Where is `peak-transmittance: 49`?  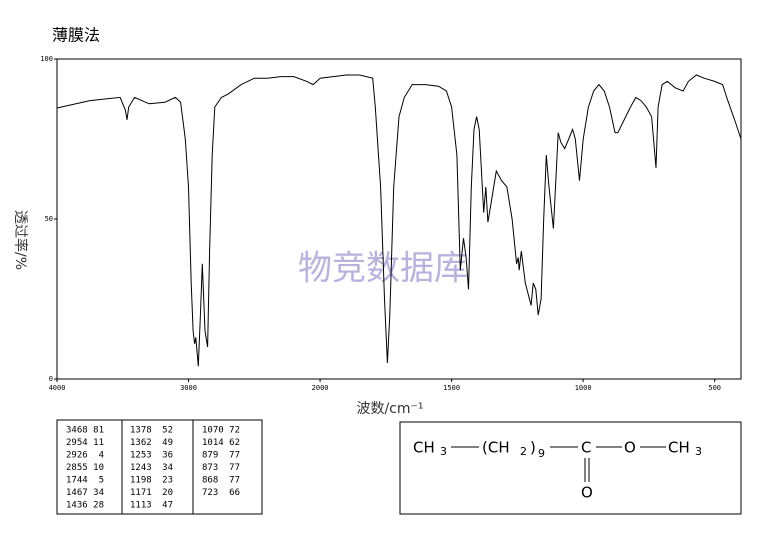
peak-transmittance: 49 is located at coordinates (167, 443).